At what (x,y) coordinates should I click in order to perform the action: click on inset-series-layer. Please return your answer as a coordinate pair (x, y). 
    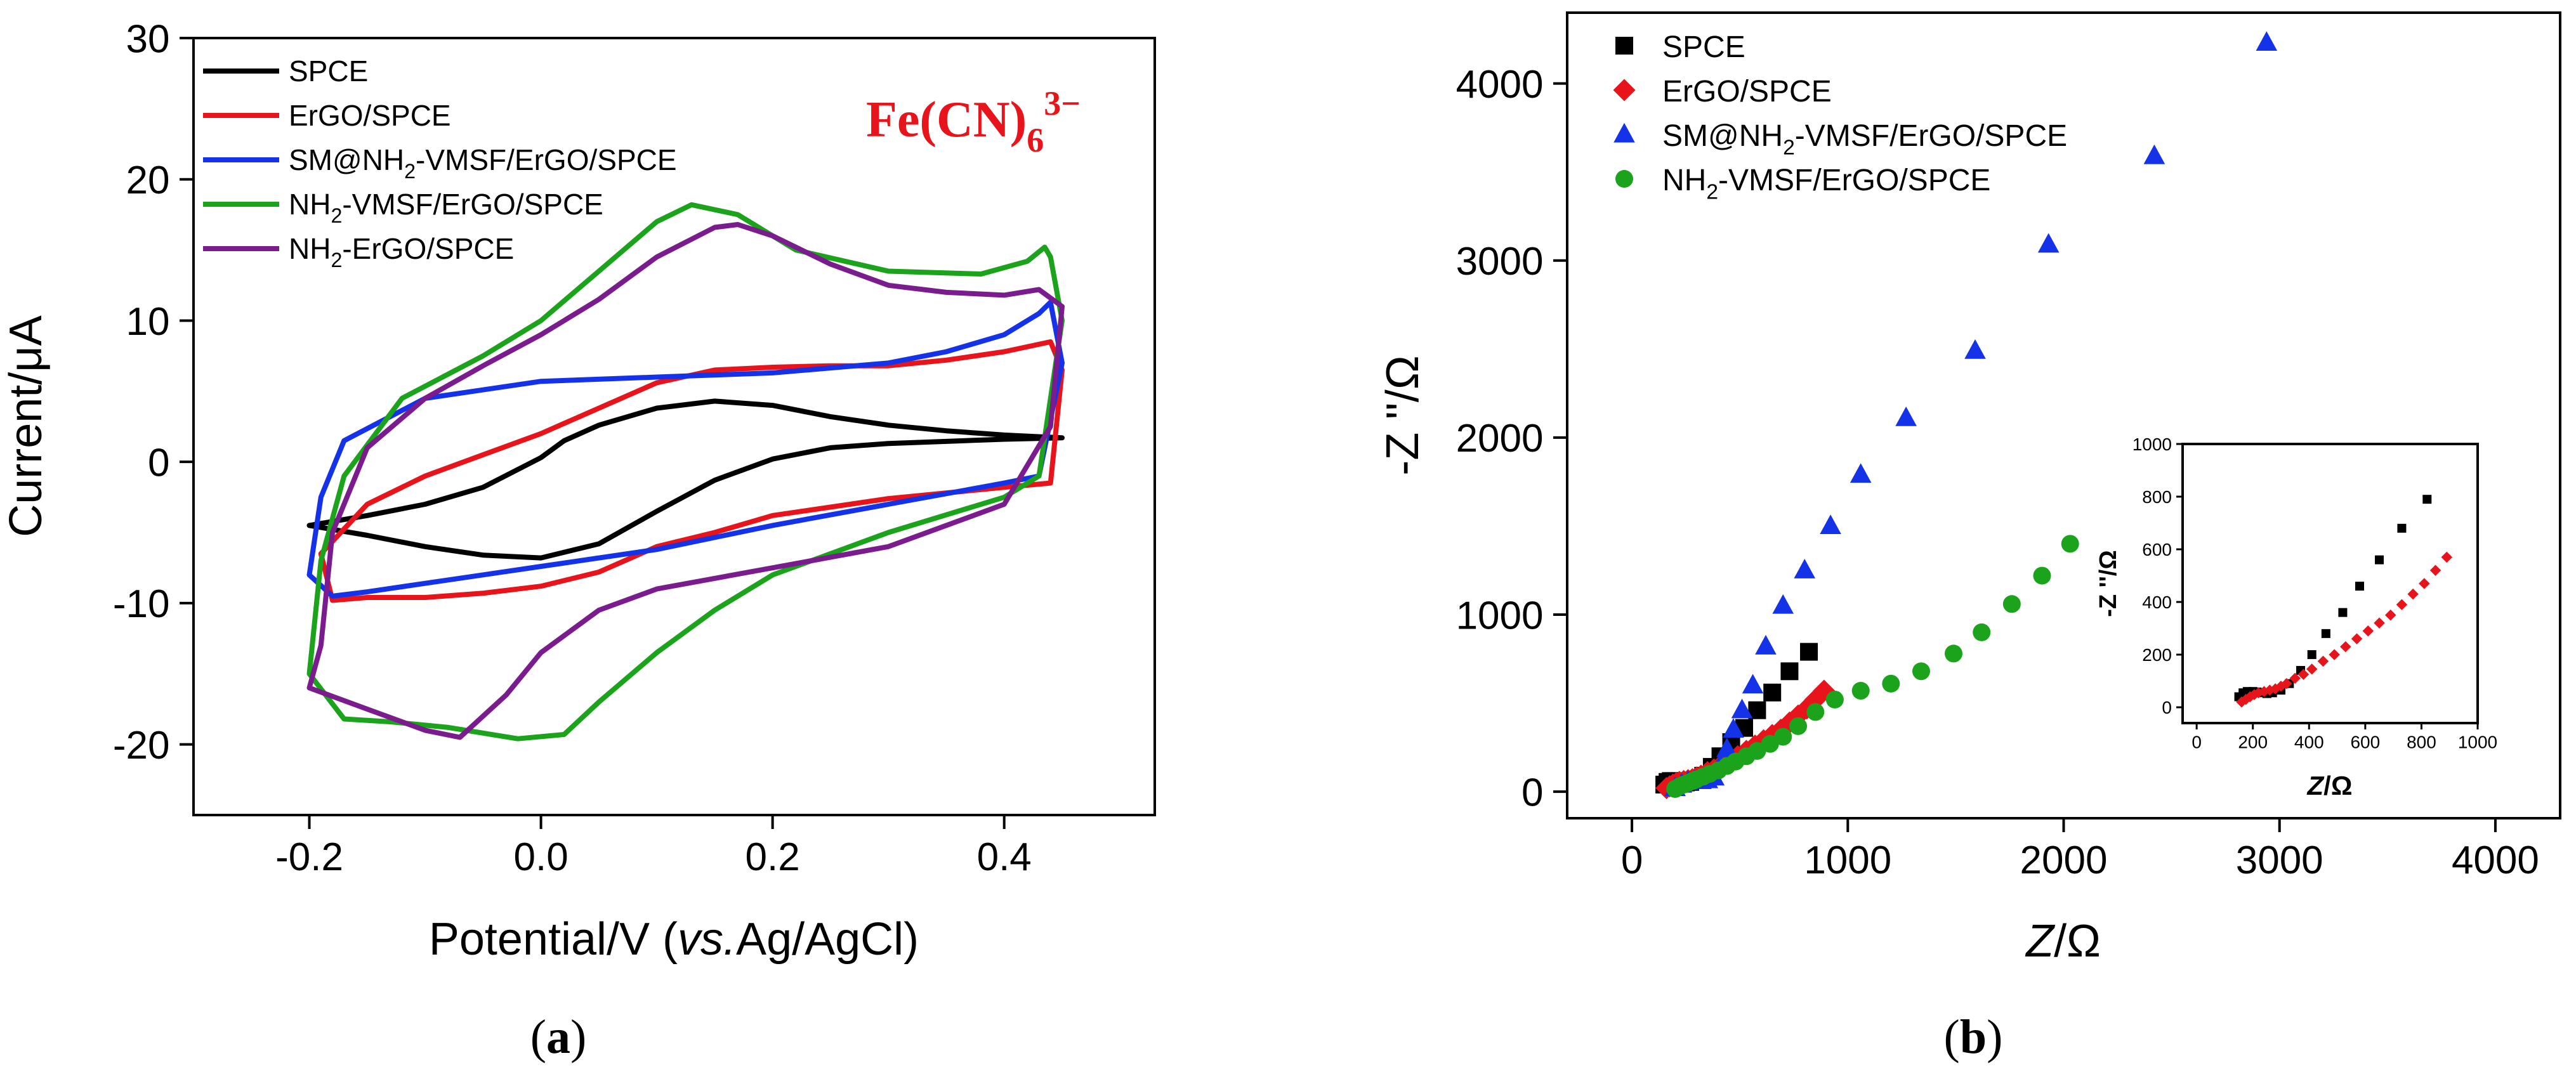
    Looking at the image, I should click on (2343, 601).